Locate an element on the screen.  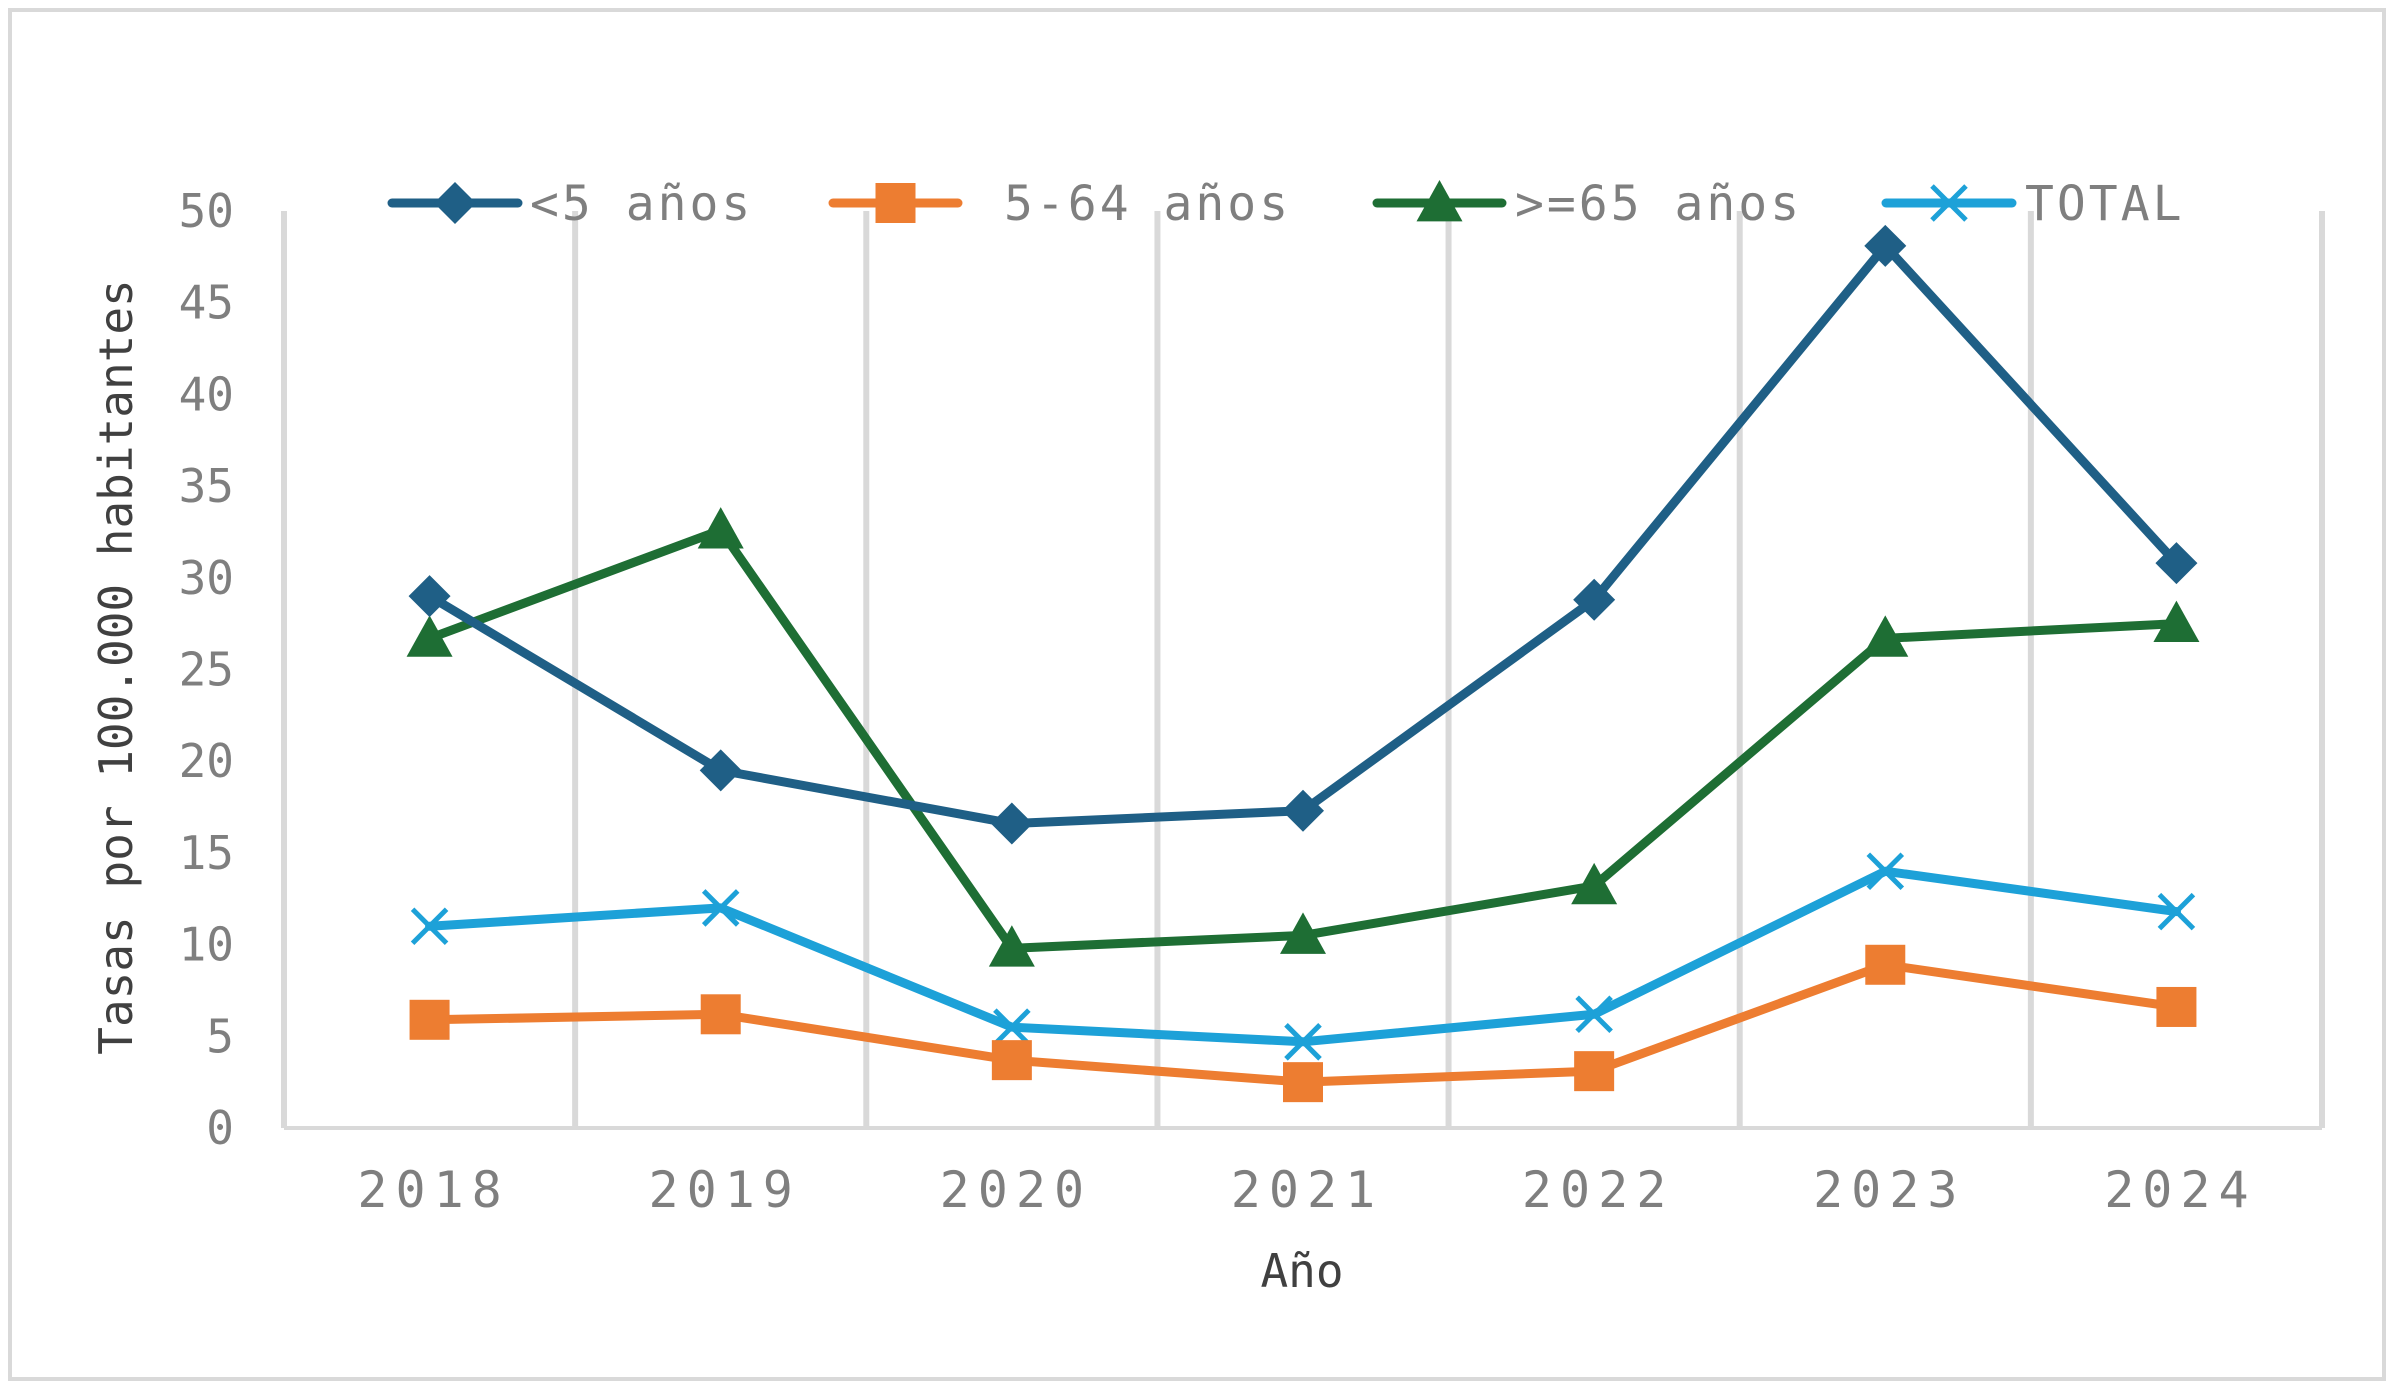
x-tick-label: 2020 is located at coordinates (1016, 1190).